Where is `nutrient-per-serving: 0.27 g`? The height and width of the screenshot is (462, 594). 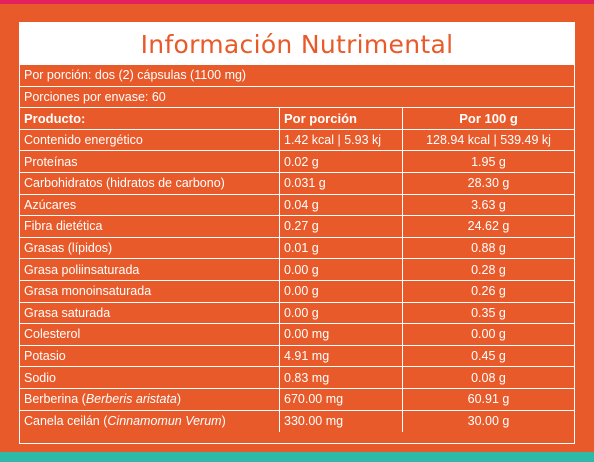
nutrient-per-serving: 0.27 g is located at coordinates (341, 226).